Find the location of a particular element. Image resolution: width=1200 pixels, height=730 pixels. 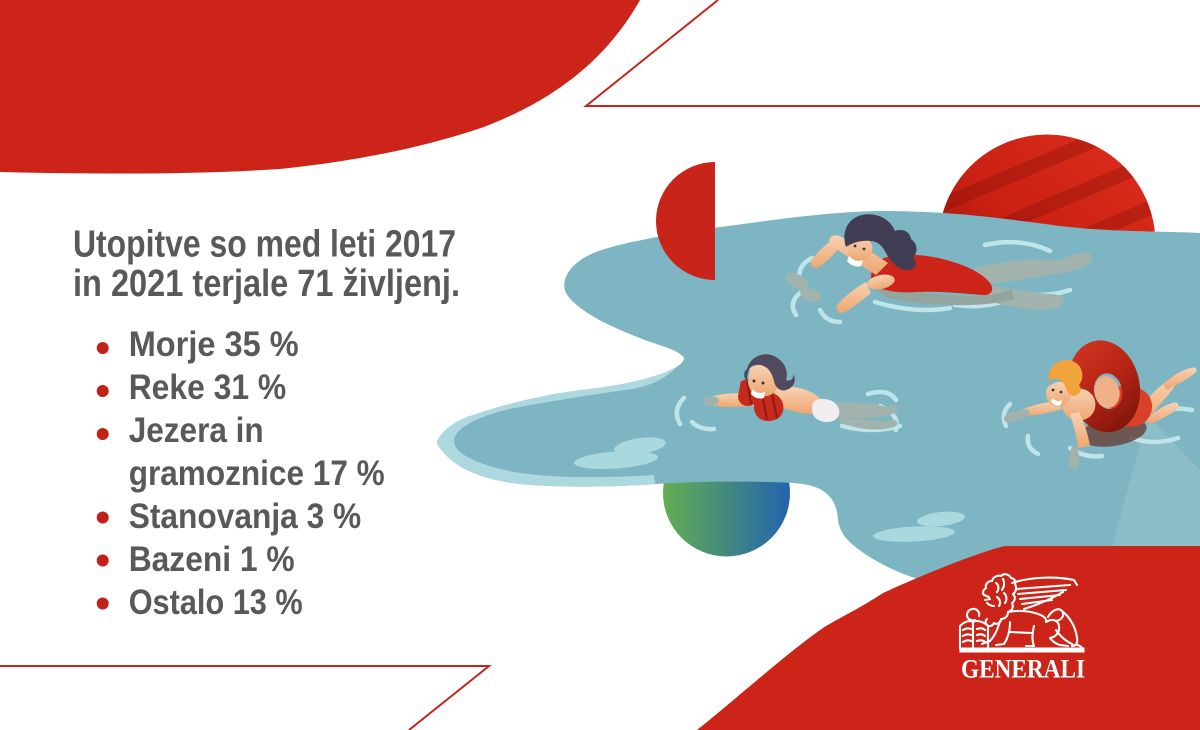

svg-text: Morje 35 % is located at coordinates (214, 344).